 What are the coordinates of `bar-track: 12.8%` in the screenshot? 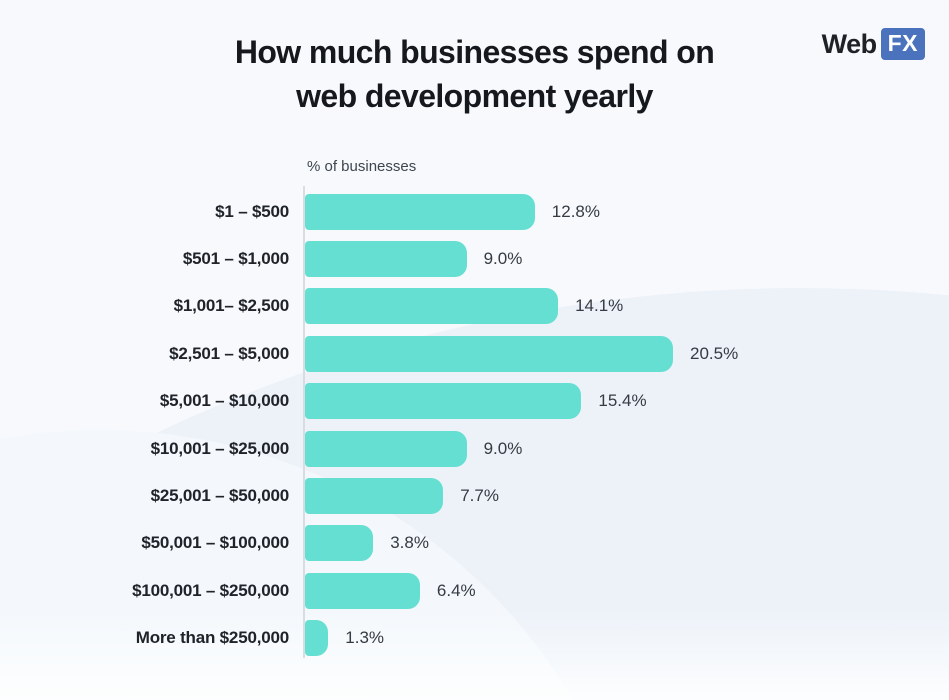 It's located at (626, 211).